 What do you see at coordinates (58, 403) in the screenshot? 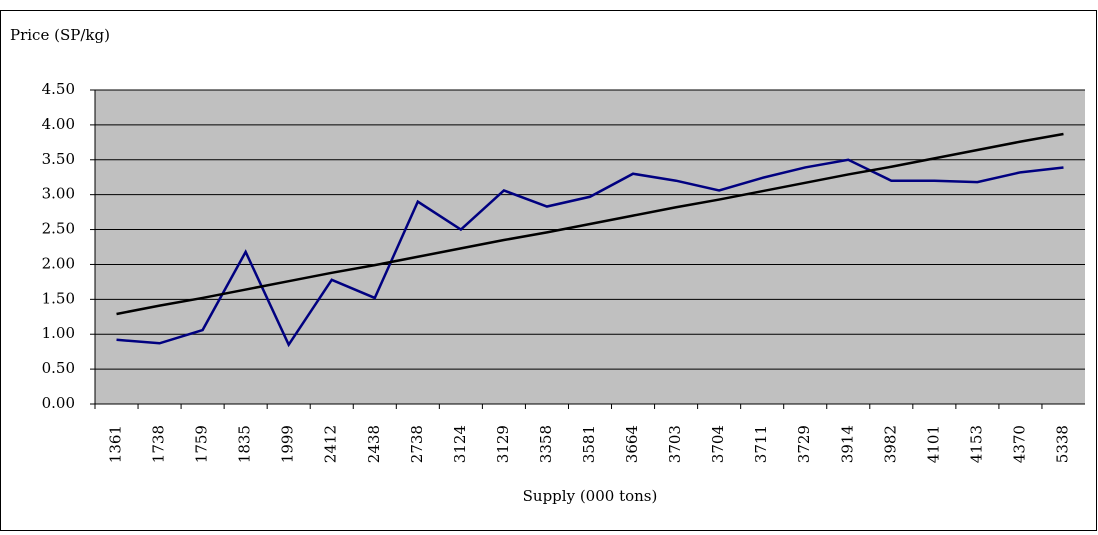
I see `y-tick-label: 0.00` at bounding box center [58, 403].